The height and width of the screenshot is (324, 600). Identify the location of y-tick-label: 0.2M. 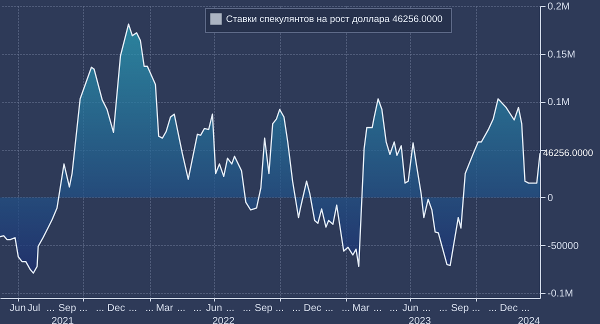
(559, 7).